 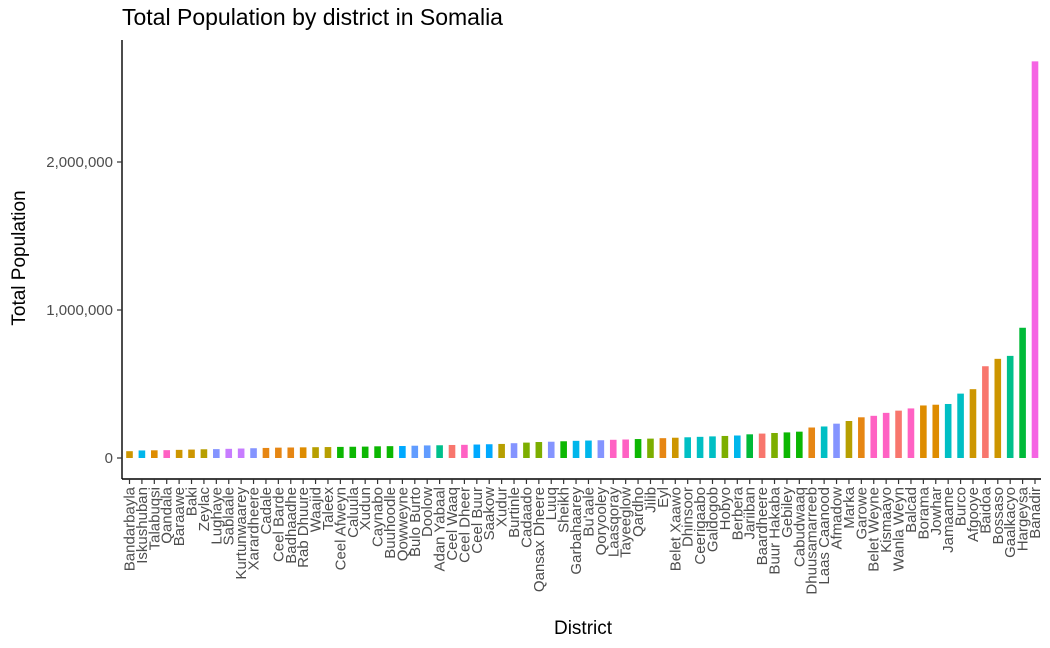 What do you see at coordinates (737, 513) in the screenshot?
I see `x-tick-label: Berbera` at bounding box center [737, 513].